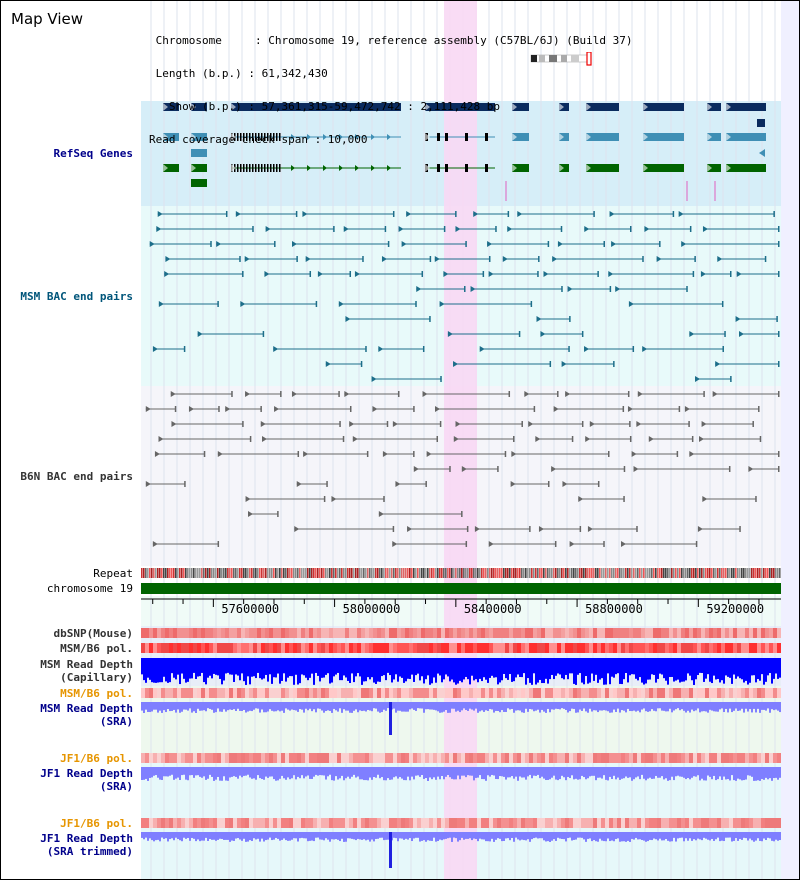 The height and width of the screenshot is (880, 800). I want to click on chromosome-ideogram-icon, so click(561, 59).